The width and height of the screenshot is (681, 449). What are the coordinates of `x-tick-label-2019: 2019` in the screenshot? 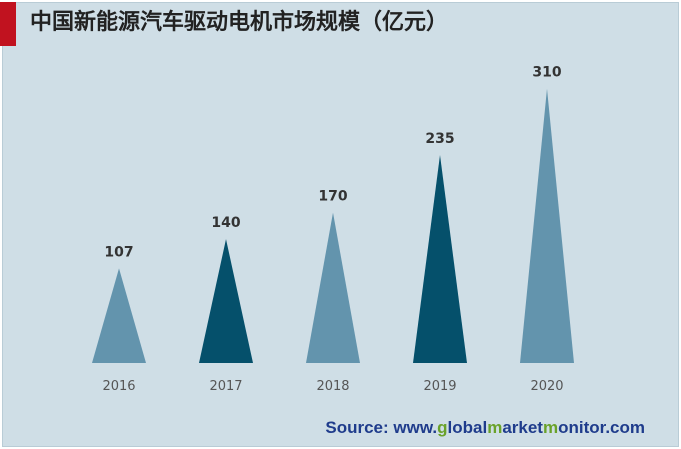 It's located at (439, 386).